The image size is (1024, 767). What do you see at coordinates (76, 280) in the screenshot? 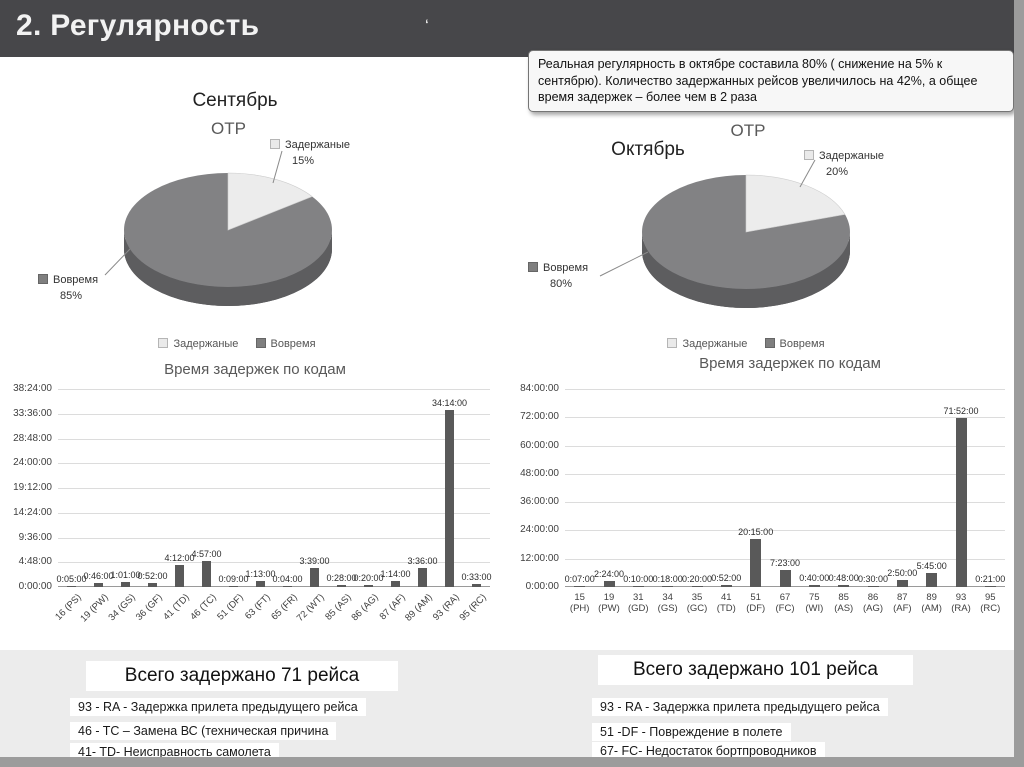
I see `pie-callout-label: Вовремя` at bounding box center [76, 280].